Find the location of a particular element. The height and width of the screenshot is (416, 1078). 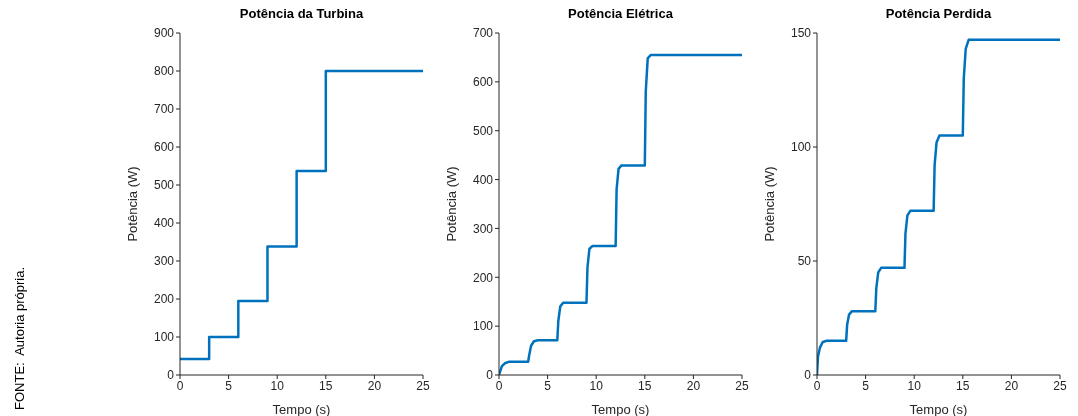

chart-title: Potência Perdida is located at coordinates (938, 13).